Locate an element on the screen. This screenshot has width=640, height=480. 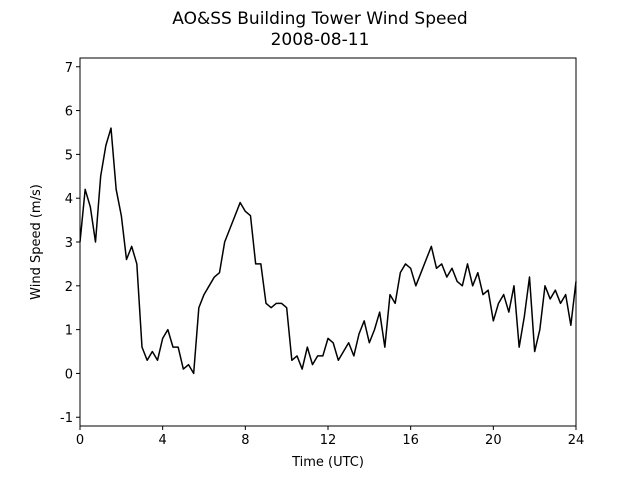
x-tick-label: 8 is located at coordinates (245, 440).